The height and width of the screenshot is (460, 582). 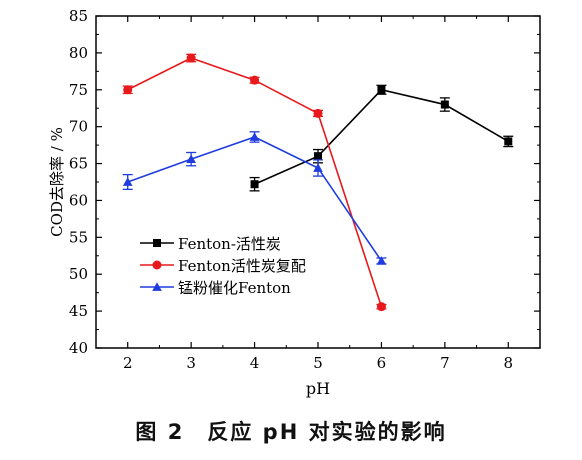 What do you see at coordinates (78, 53) in the screenshot?
I see `y-tick-label: 80` at bounding box center [78, 53].